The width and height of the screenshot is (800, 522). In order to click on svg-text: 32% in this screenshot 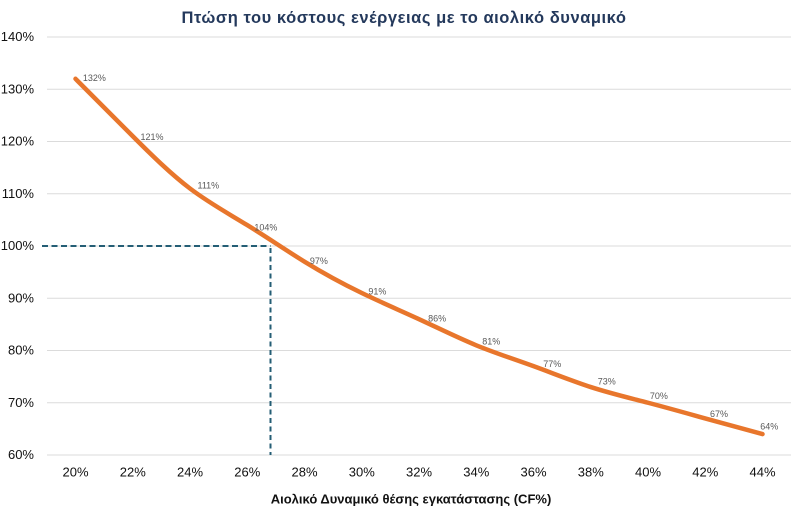, I will do `click(419, 472)`.